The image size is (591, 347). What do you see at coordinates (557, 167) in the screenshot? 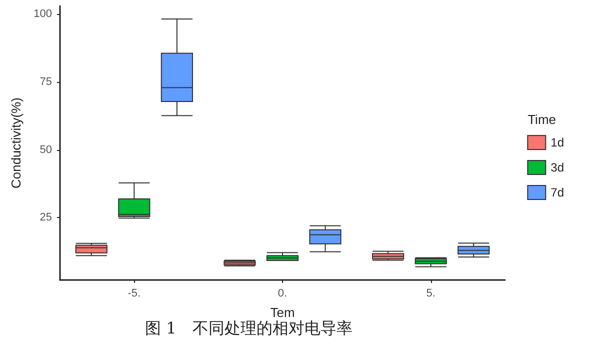
I see `legend-label: 3d` at bounding box center [557, 167].